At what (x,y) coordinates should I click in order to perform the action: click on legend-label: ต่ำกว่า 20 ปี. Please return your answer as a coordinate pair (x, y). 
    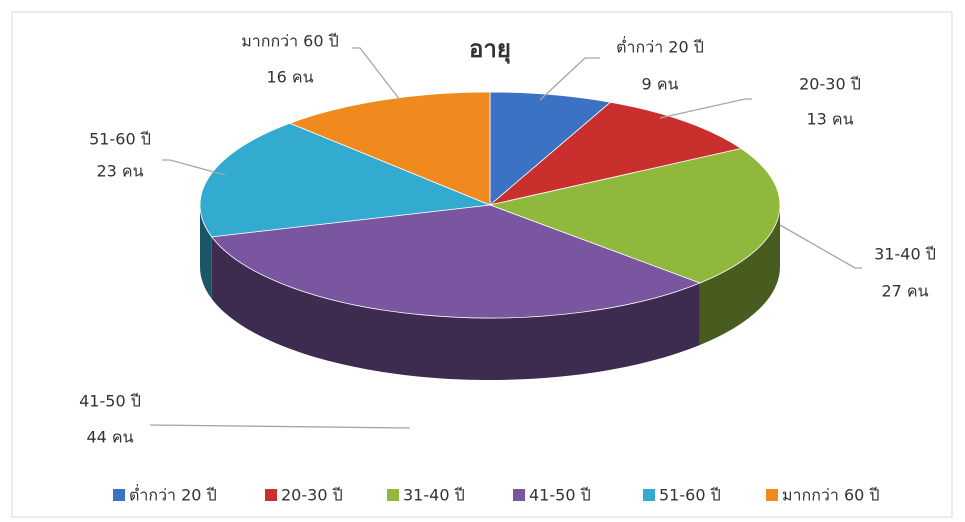
    Looking at the image, I should click on (173, 494).